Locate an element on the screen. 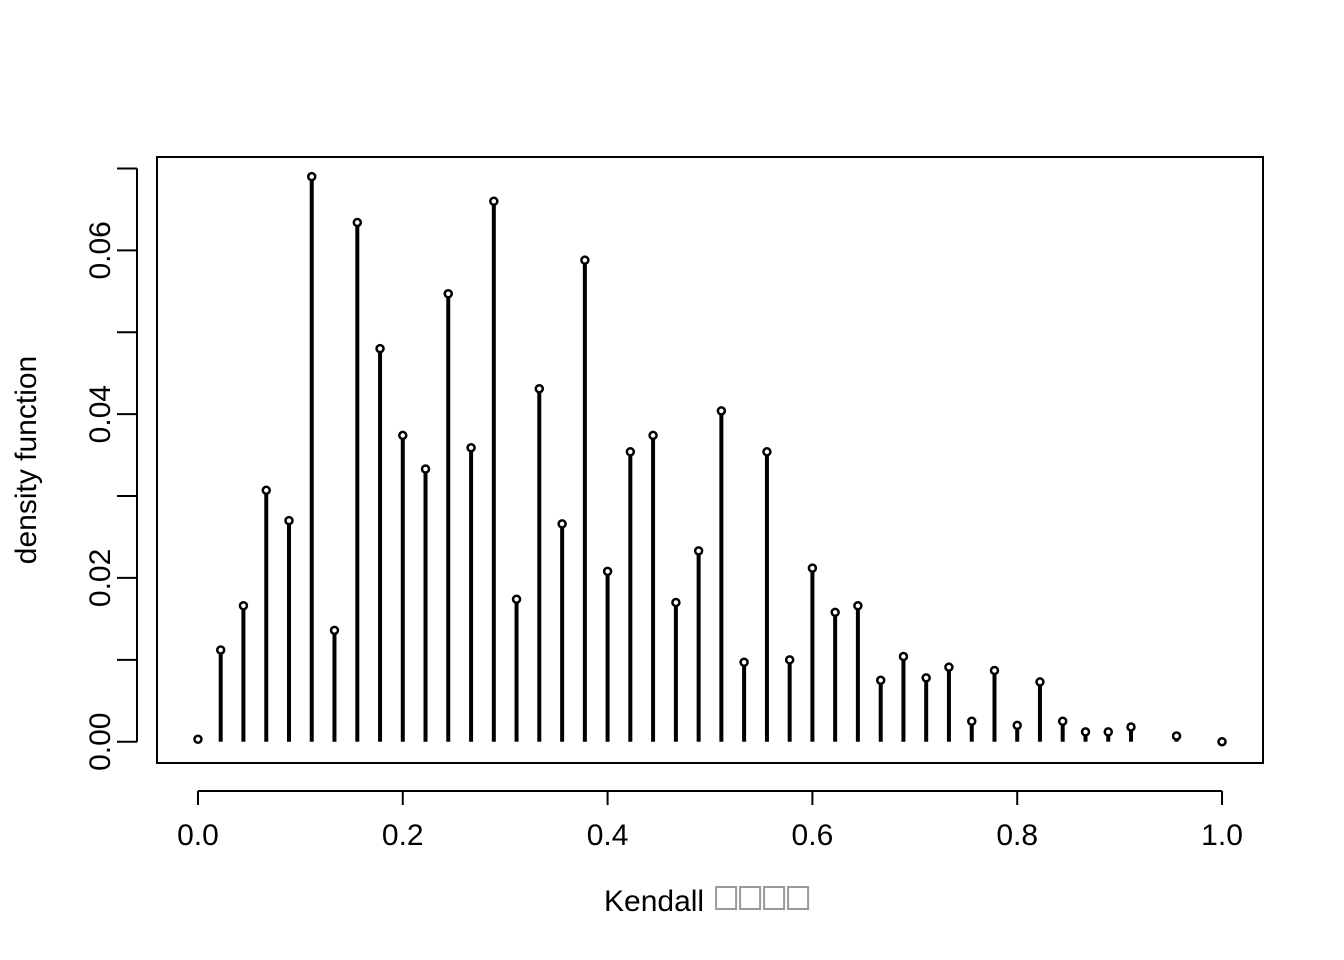 The width and height of the screenshot is (1344, 960). x-tick-label-3: 0.6 is located at coordinates (813, 835).